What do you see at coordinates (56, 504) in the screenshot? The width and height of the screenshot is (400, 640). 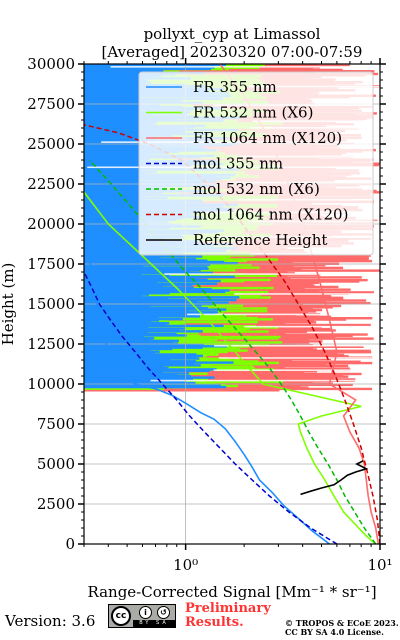 I see `y-tick-label: 2500` at bounding box center [56, 504].